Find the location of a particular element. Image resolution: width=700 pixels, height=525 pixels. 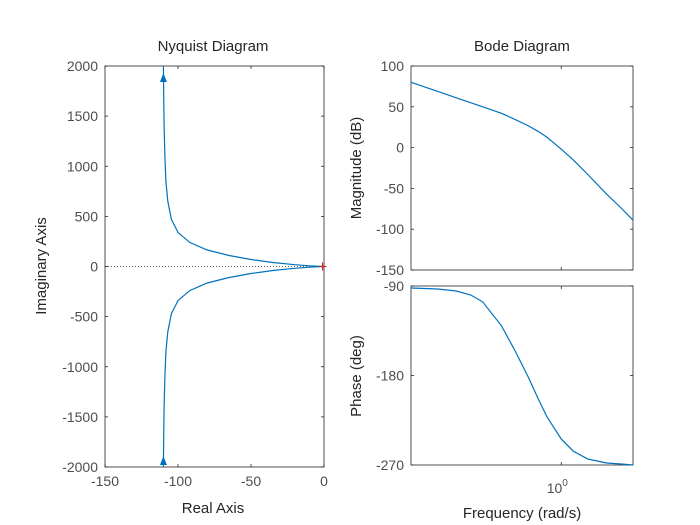

nyquist-x-axis-label: Real Axis is located at coordinates (213, 508).